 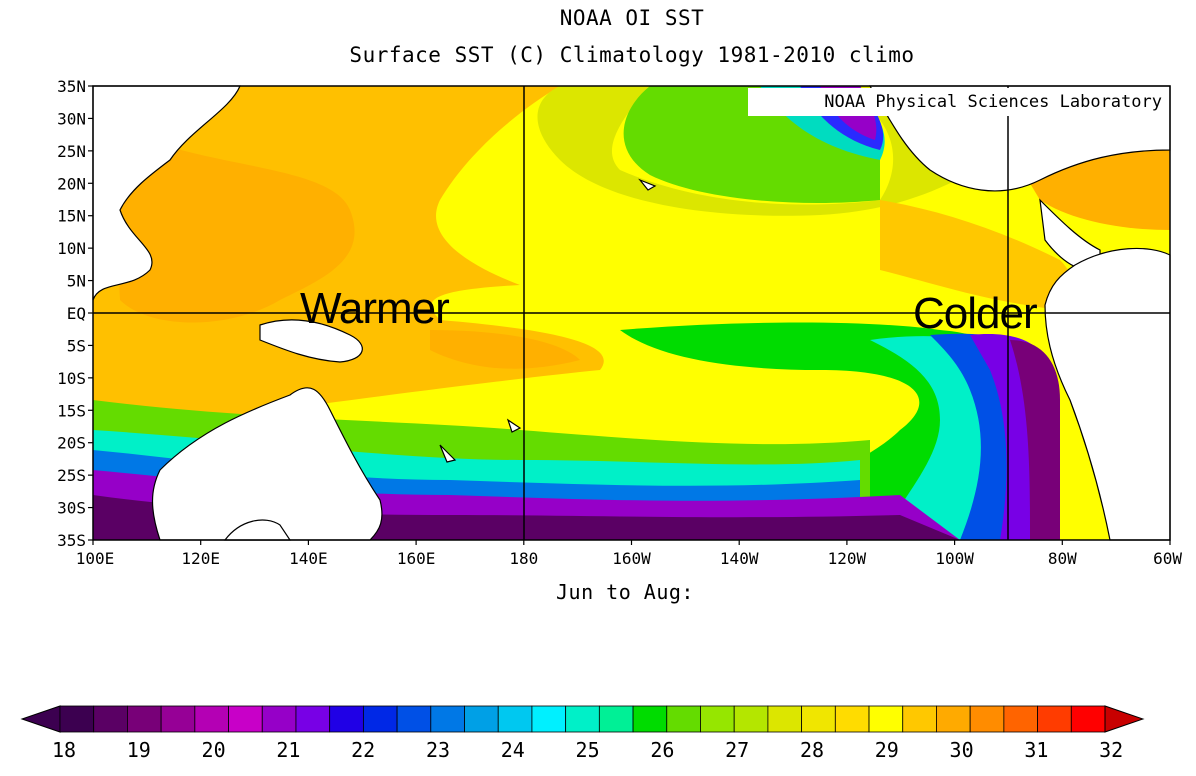 What do you see at coordinates (71, 540) in the screenshot?
I see `lat-tick-label: 35S` at bounding box center [71, 540].